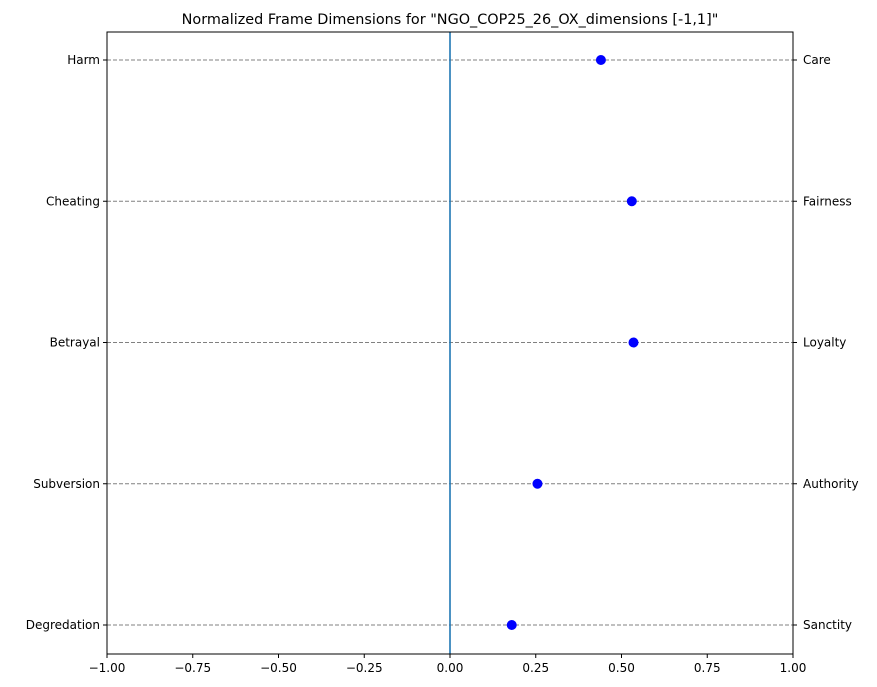 Image resolution: width=877 pixels, height=687 pixels. I want to click on left-tick-label: Degredation, so click(63, 625).